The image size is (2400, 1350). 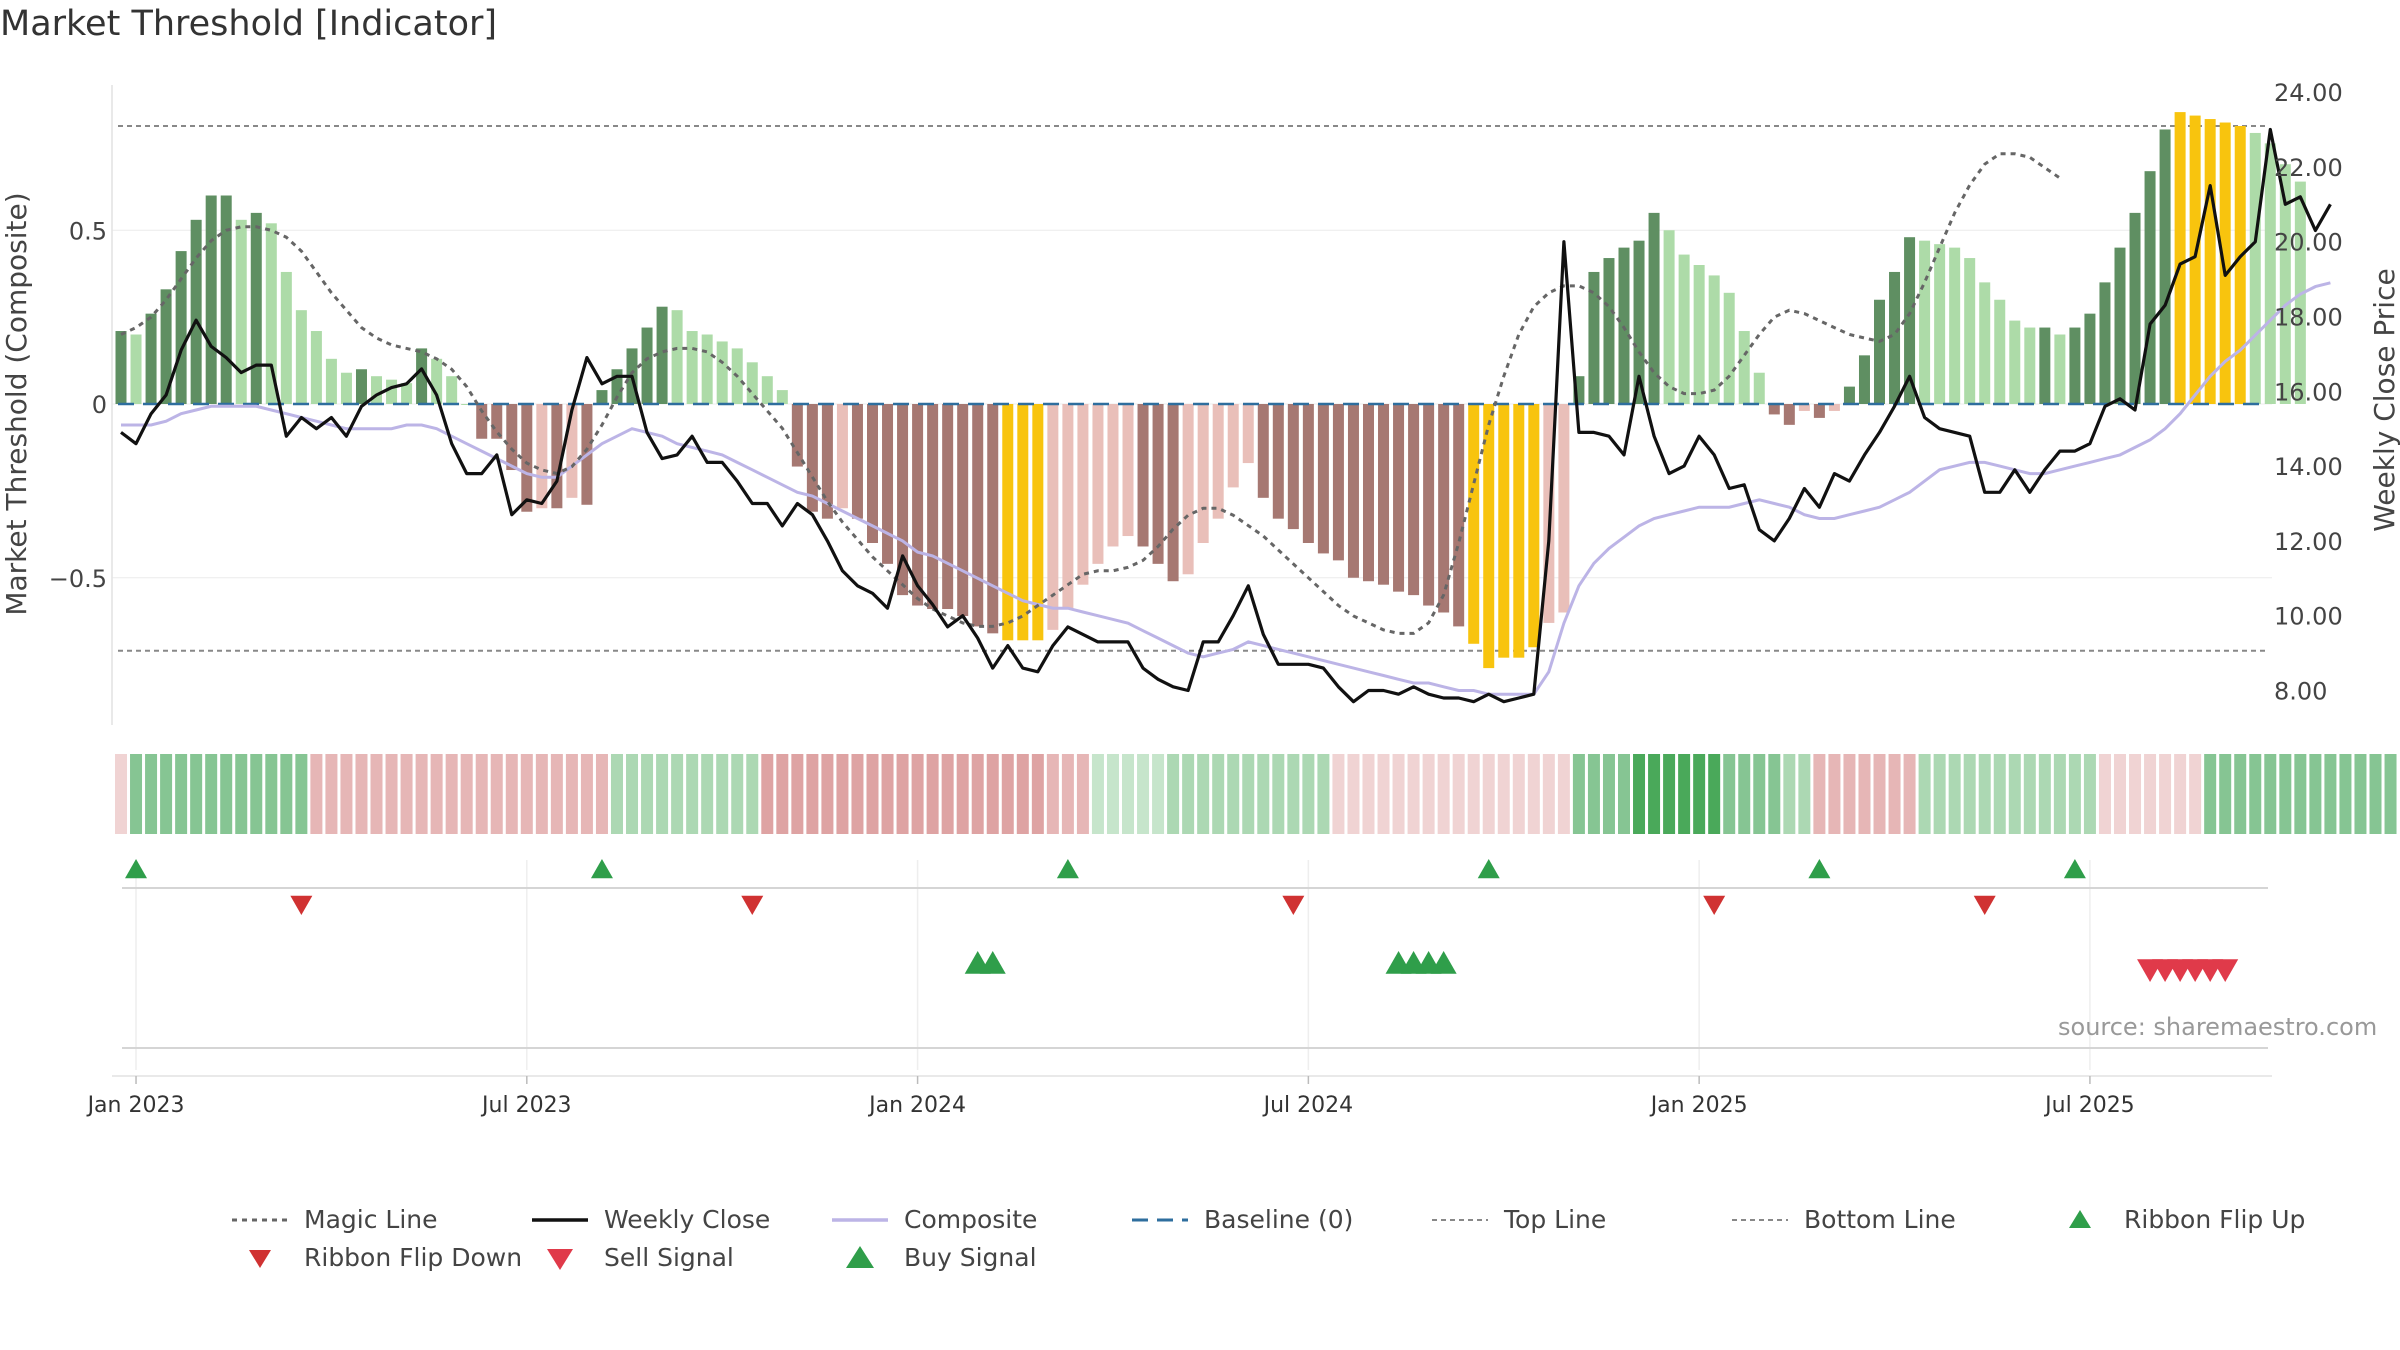 I want to click on left-tick-label: 0, so click(x=99, y=405).